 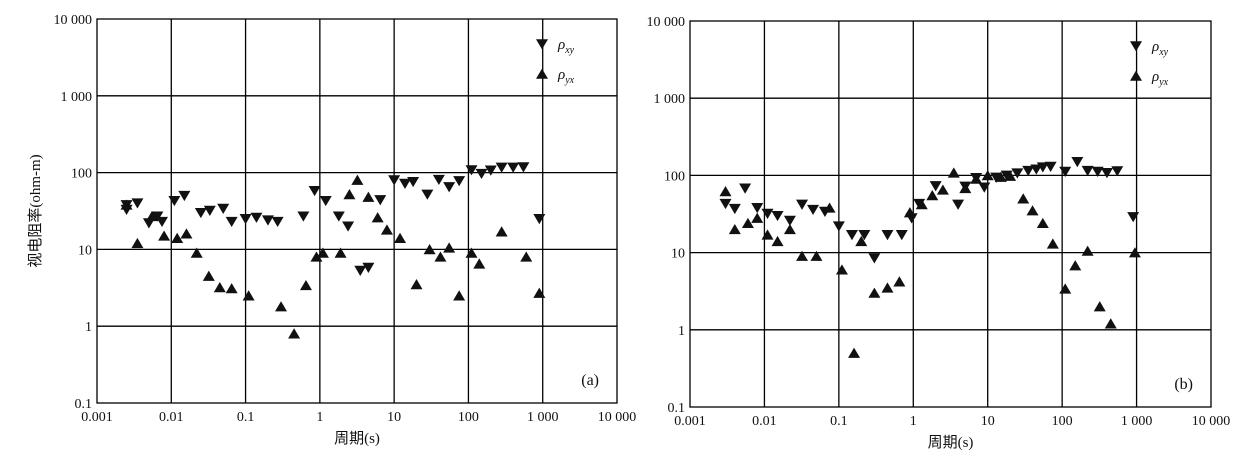 I want to click on chart-a-panel-label: (a), so click(x=590, y=380).